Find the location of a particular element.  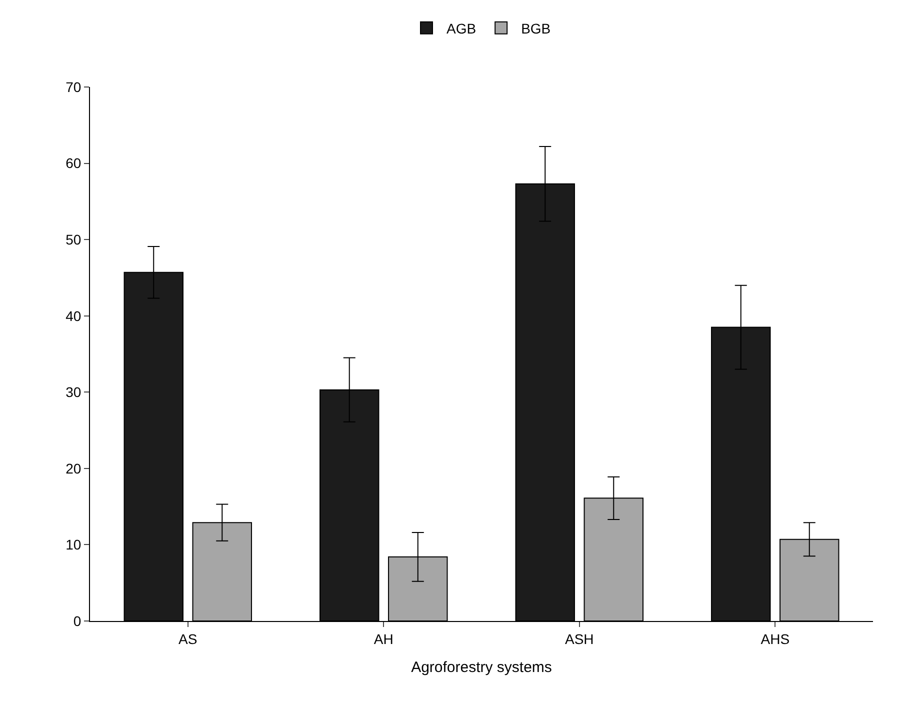

y-tick-label: 50 is located at coordinates (74, 239).